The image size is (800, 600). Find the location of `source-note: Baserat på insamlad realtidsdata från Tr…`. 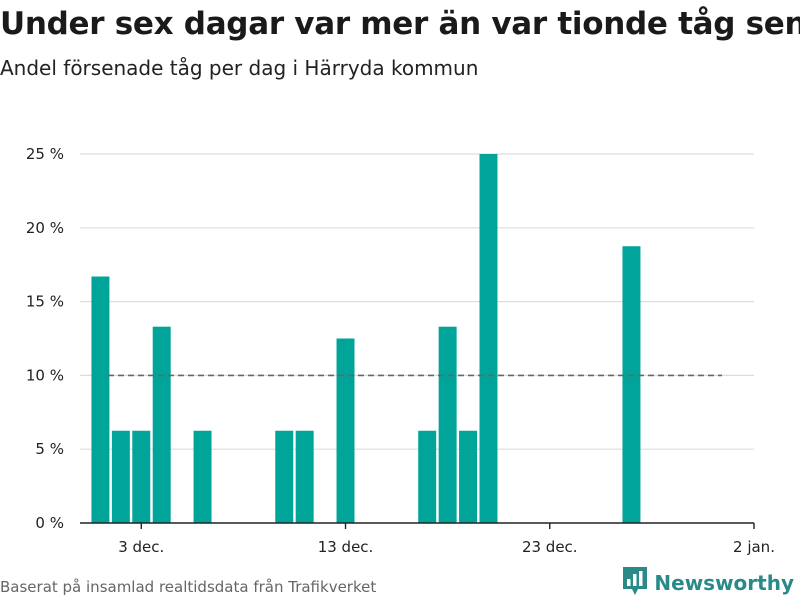

source-note: Baserat på insamlad realtidsdata från Tr… is located at coordinates (188, 587).